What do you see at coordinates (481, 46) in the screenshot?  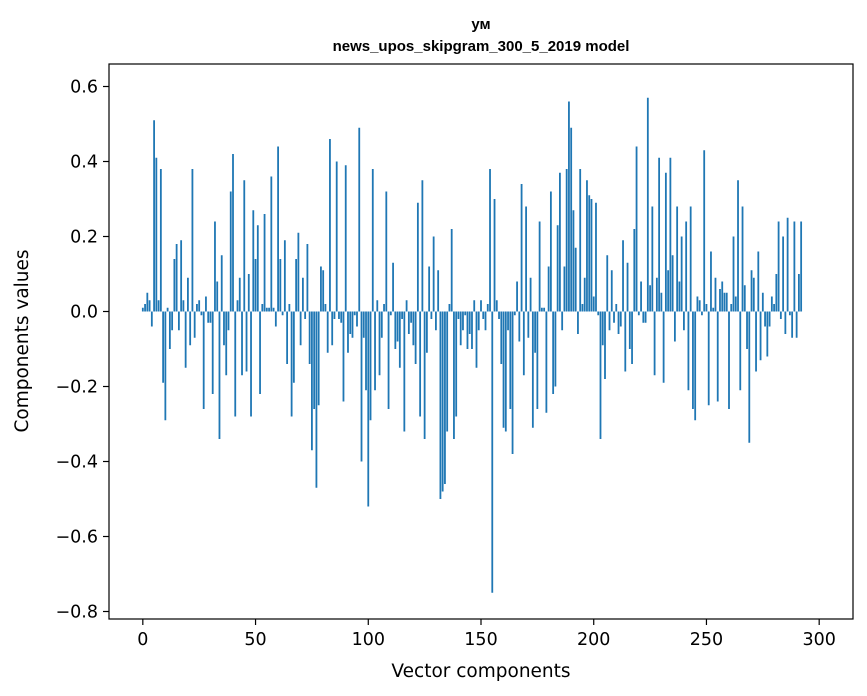 I see `chart-subtitle: news_upos_skipgram_300_5_2019 model` at bounding box center [481, 46].